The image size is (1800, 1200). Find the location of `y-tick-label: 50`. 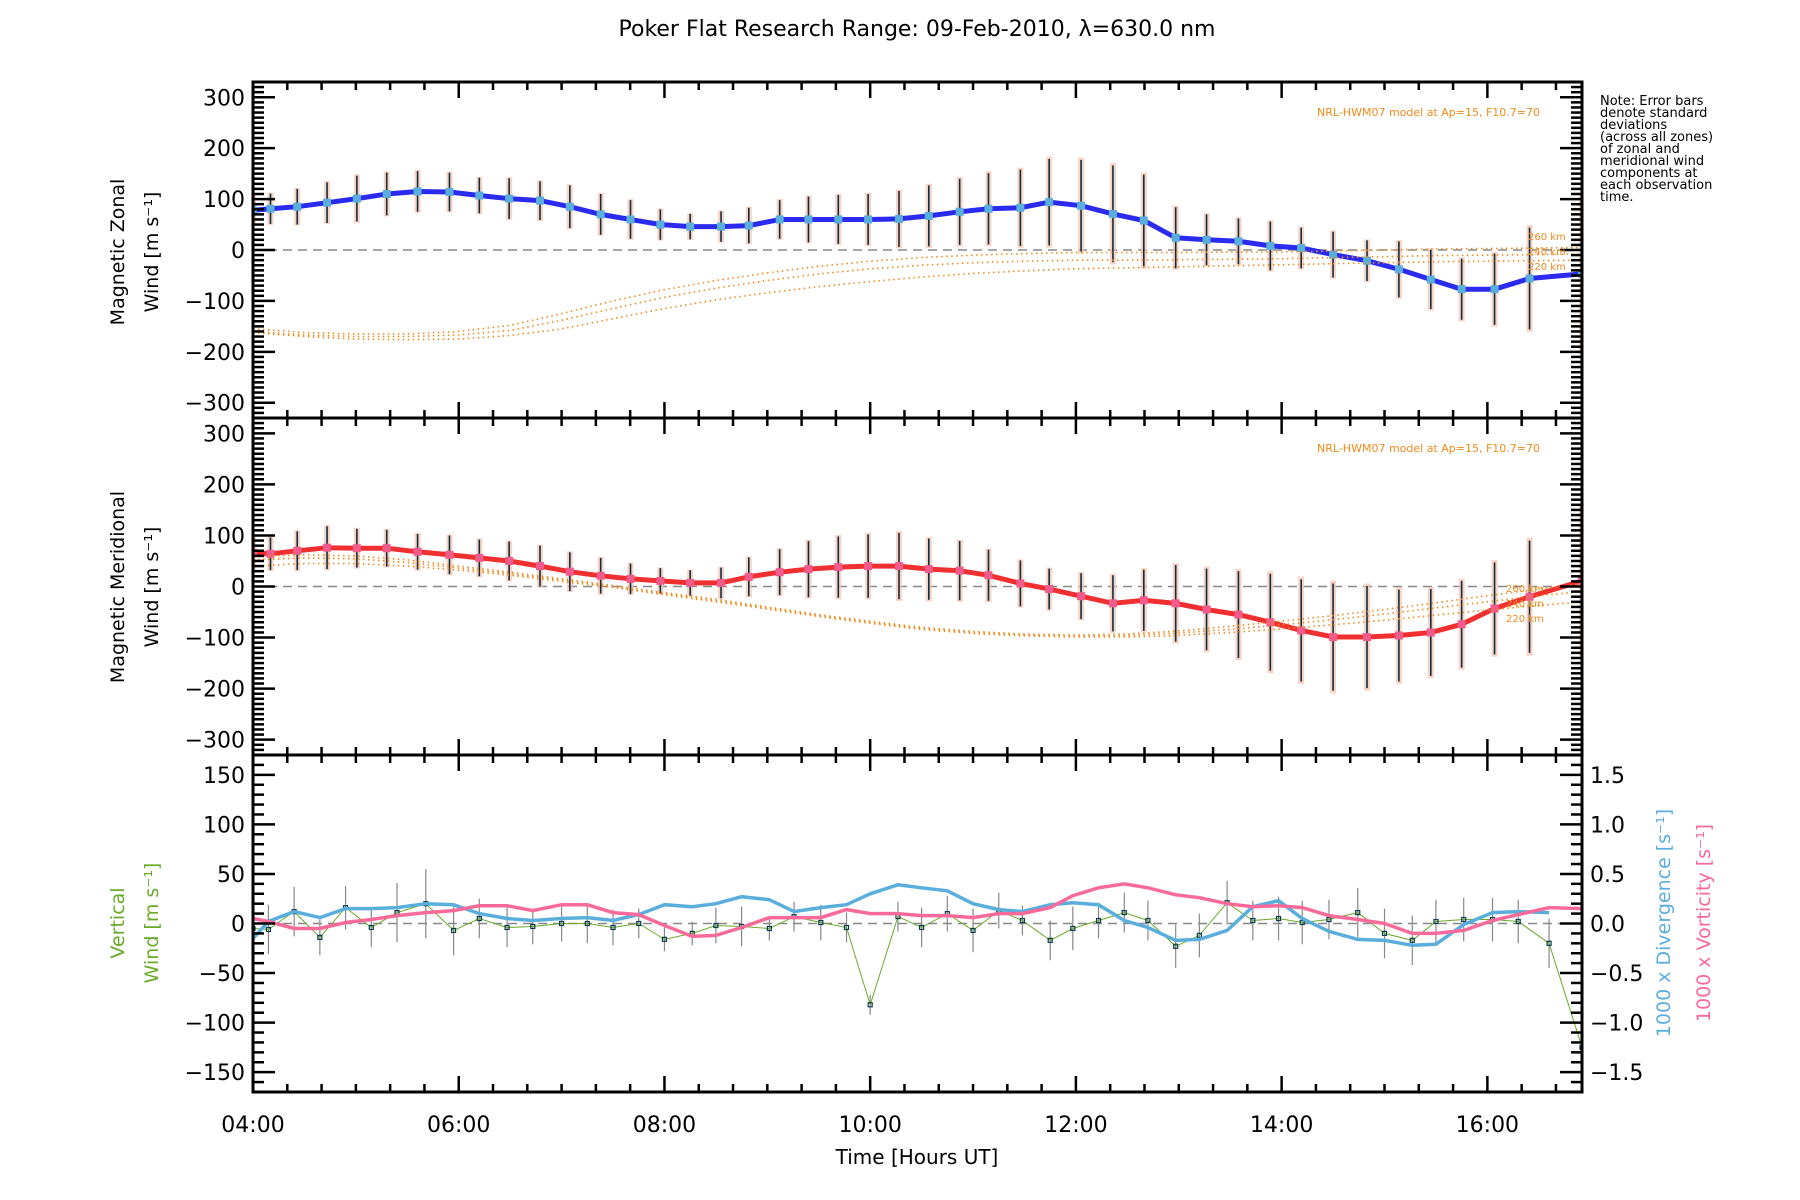

y-tick-label: 50 is located at coordinates (231, 875).